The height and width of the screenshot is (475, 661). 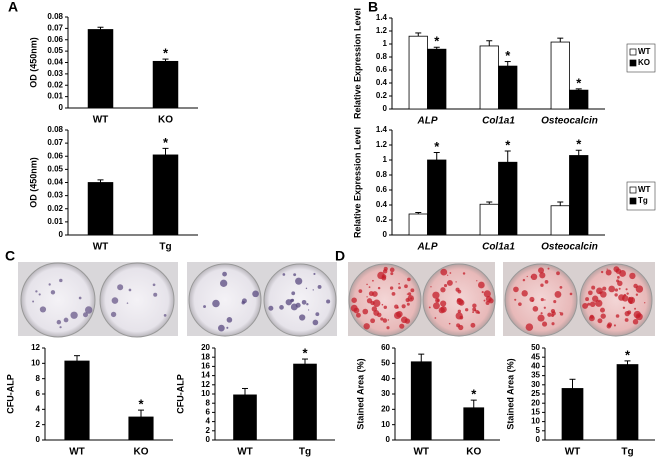 What do you see at coordinates (55, 73) in the screenshot?
I see `y-tick-label: 0.03` at bounding box center [55, 73].